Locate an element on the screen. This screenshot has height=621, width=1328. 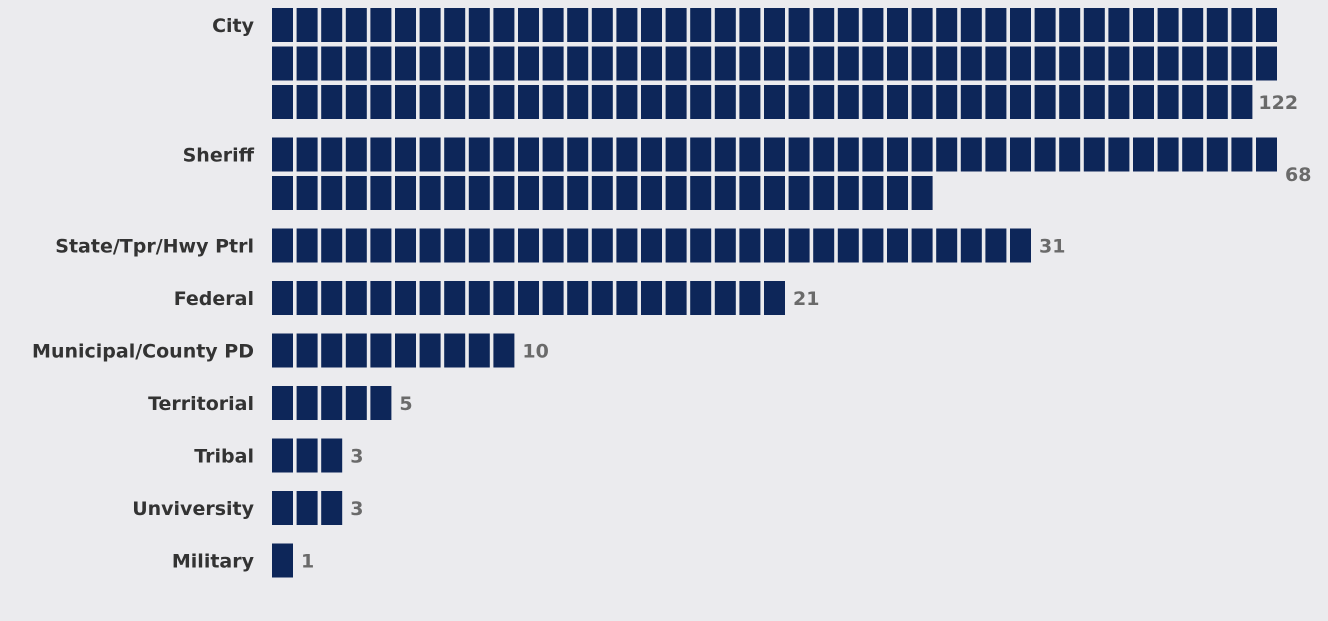
category-label: Military is located at coordinates (213, 562).